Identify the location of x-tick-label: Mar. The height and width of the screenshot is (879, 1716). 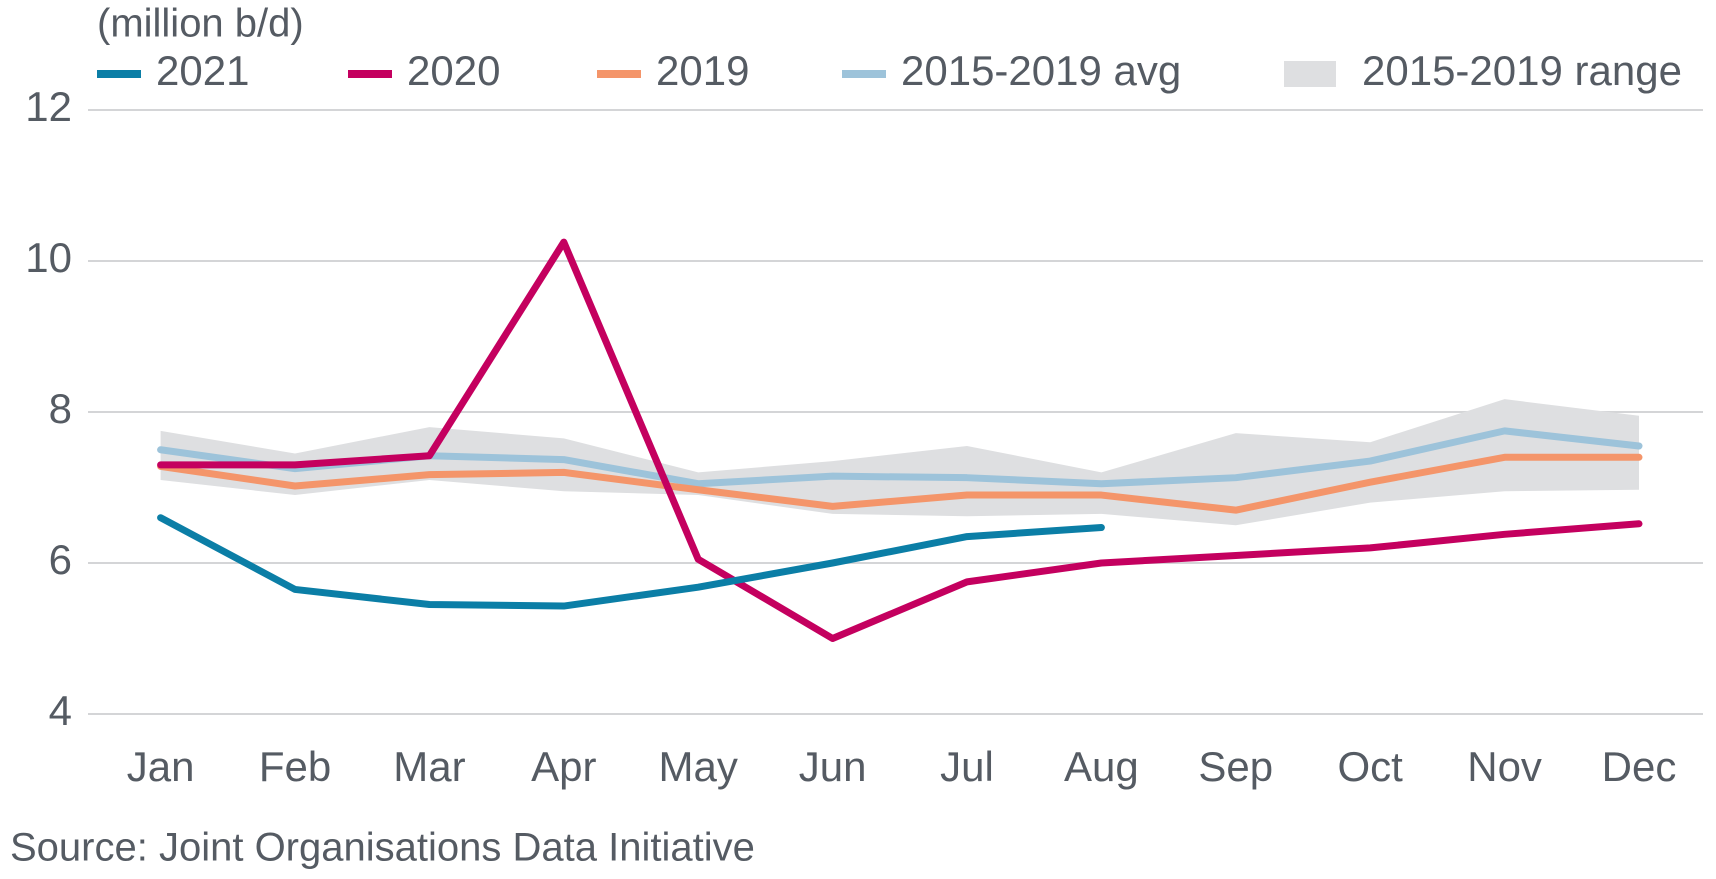
(429, 766).